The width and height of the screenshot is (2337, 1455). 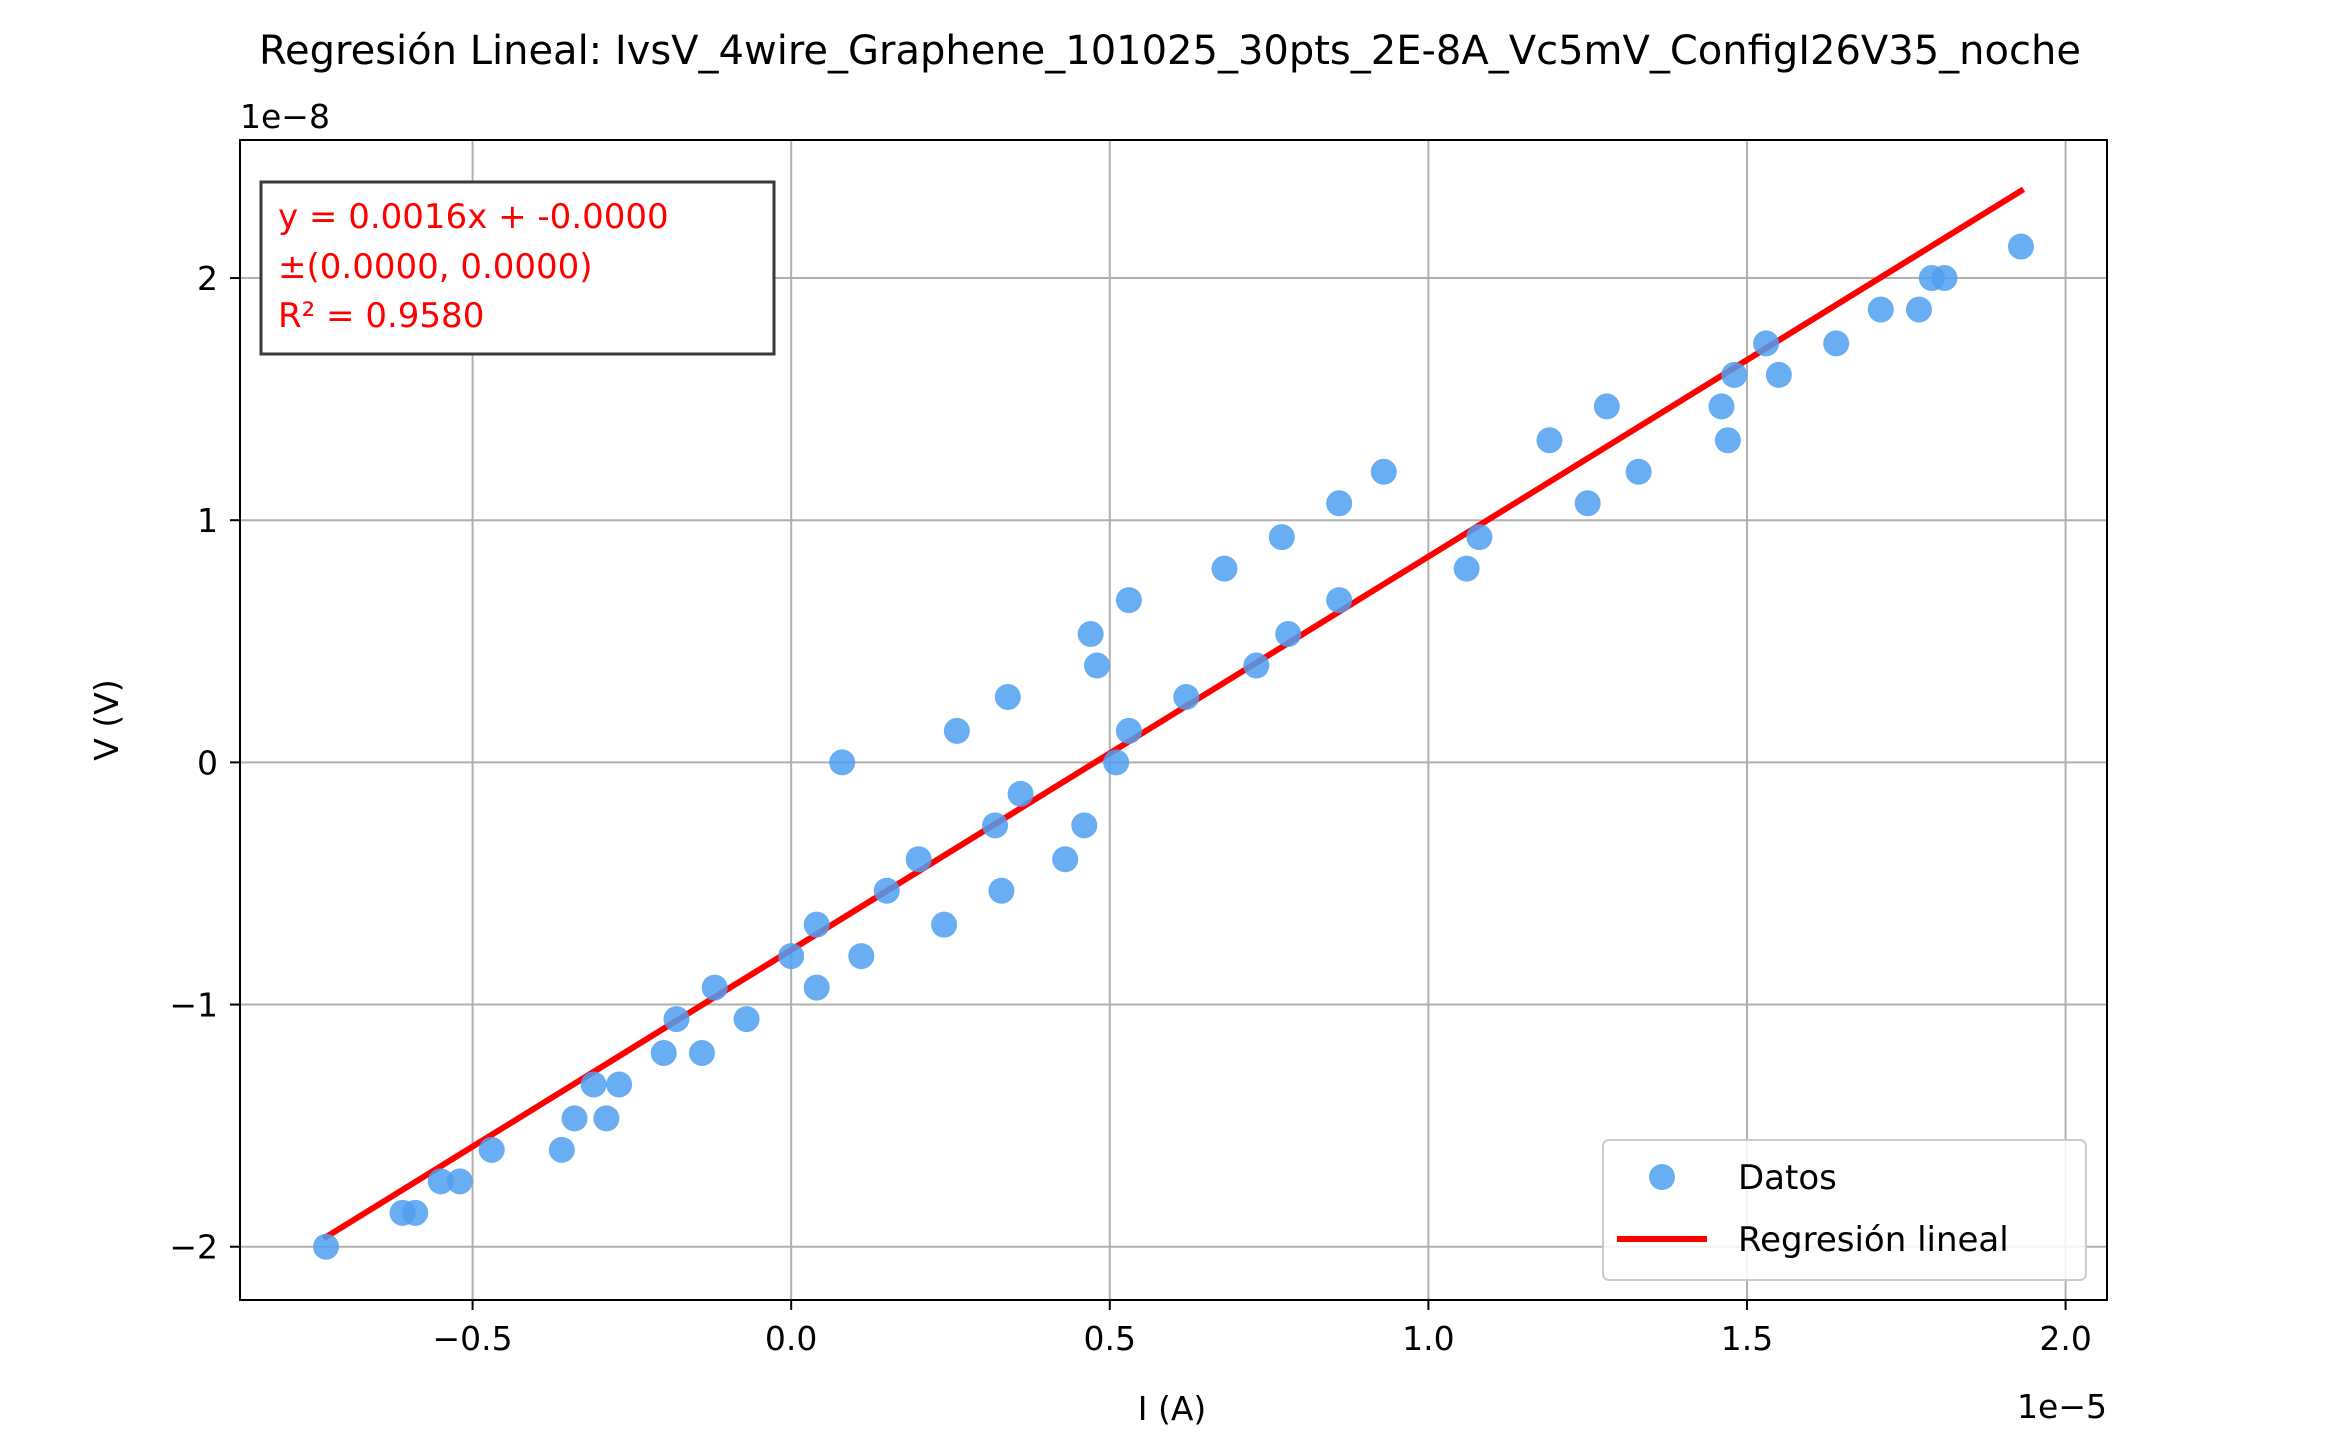 I want to click on legend-marker-datos, so click(x=1662, y=1177).